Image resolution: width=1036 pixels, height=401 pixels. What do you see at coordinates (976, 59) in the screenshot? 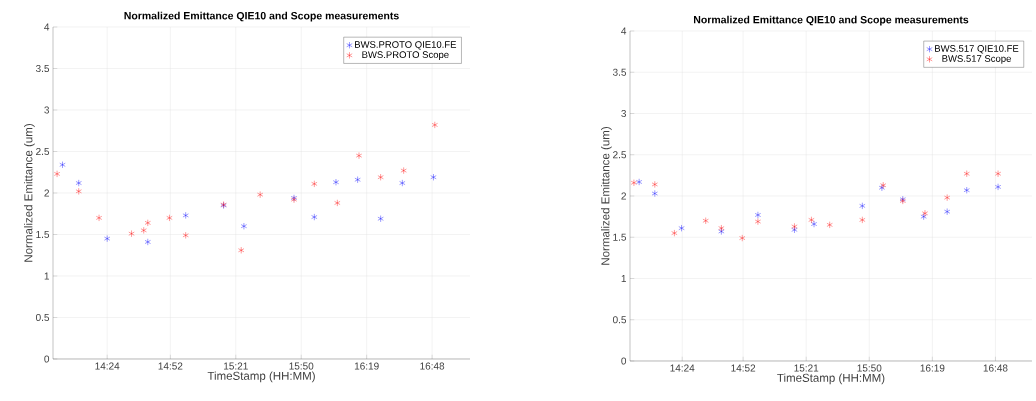
I see `legend-label: BWS.517 Scope` at bounding box center [976, 59].